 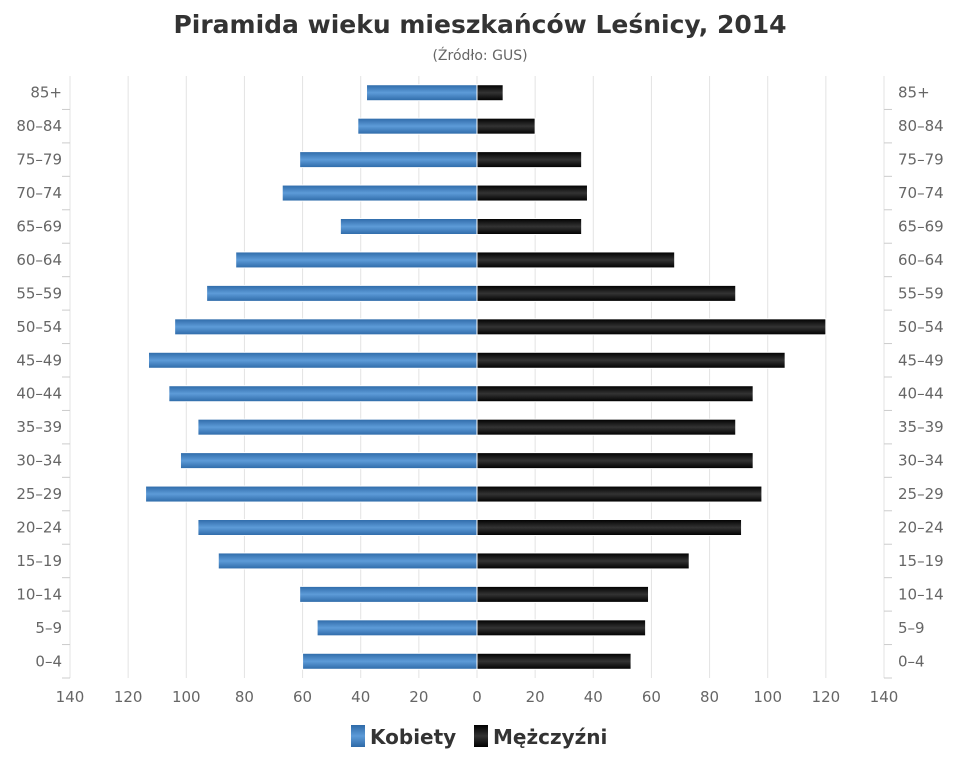 I want to click on y-tick-label-l: 35–39, so click(x=39, y=427).